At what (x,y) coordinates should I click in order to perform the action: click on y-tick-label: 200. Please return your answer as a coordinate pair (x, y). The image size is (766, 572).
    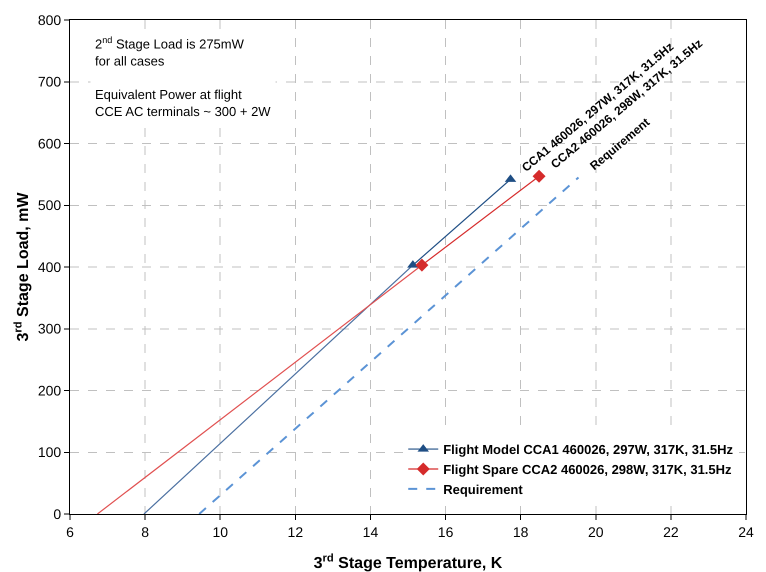
    Looking at the image, I should click on (50, 390).